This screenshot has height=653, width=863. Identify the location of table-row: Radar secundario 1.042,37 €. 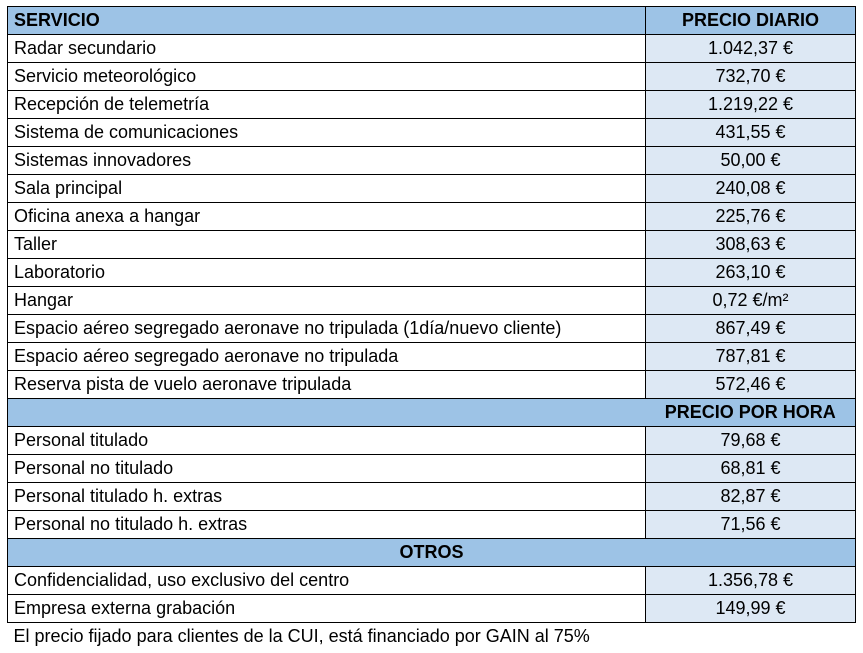
(431, 48).